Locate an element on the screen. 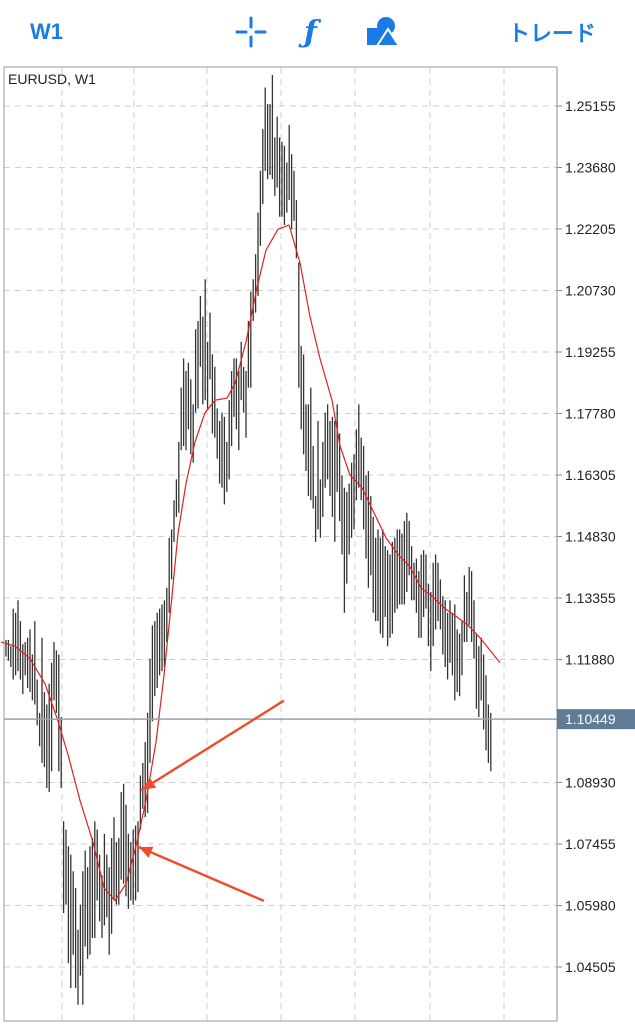 Image resolution: width=635 pixels, height=1029 pixels. price-tick-label: 1.22205 is located at coordinates (590, 229).